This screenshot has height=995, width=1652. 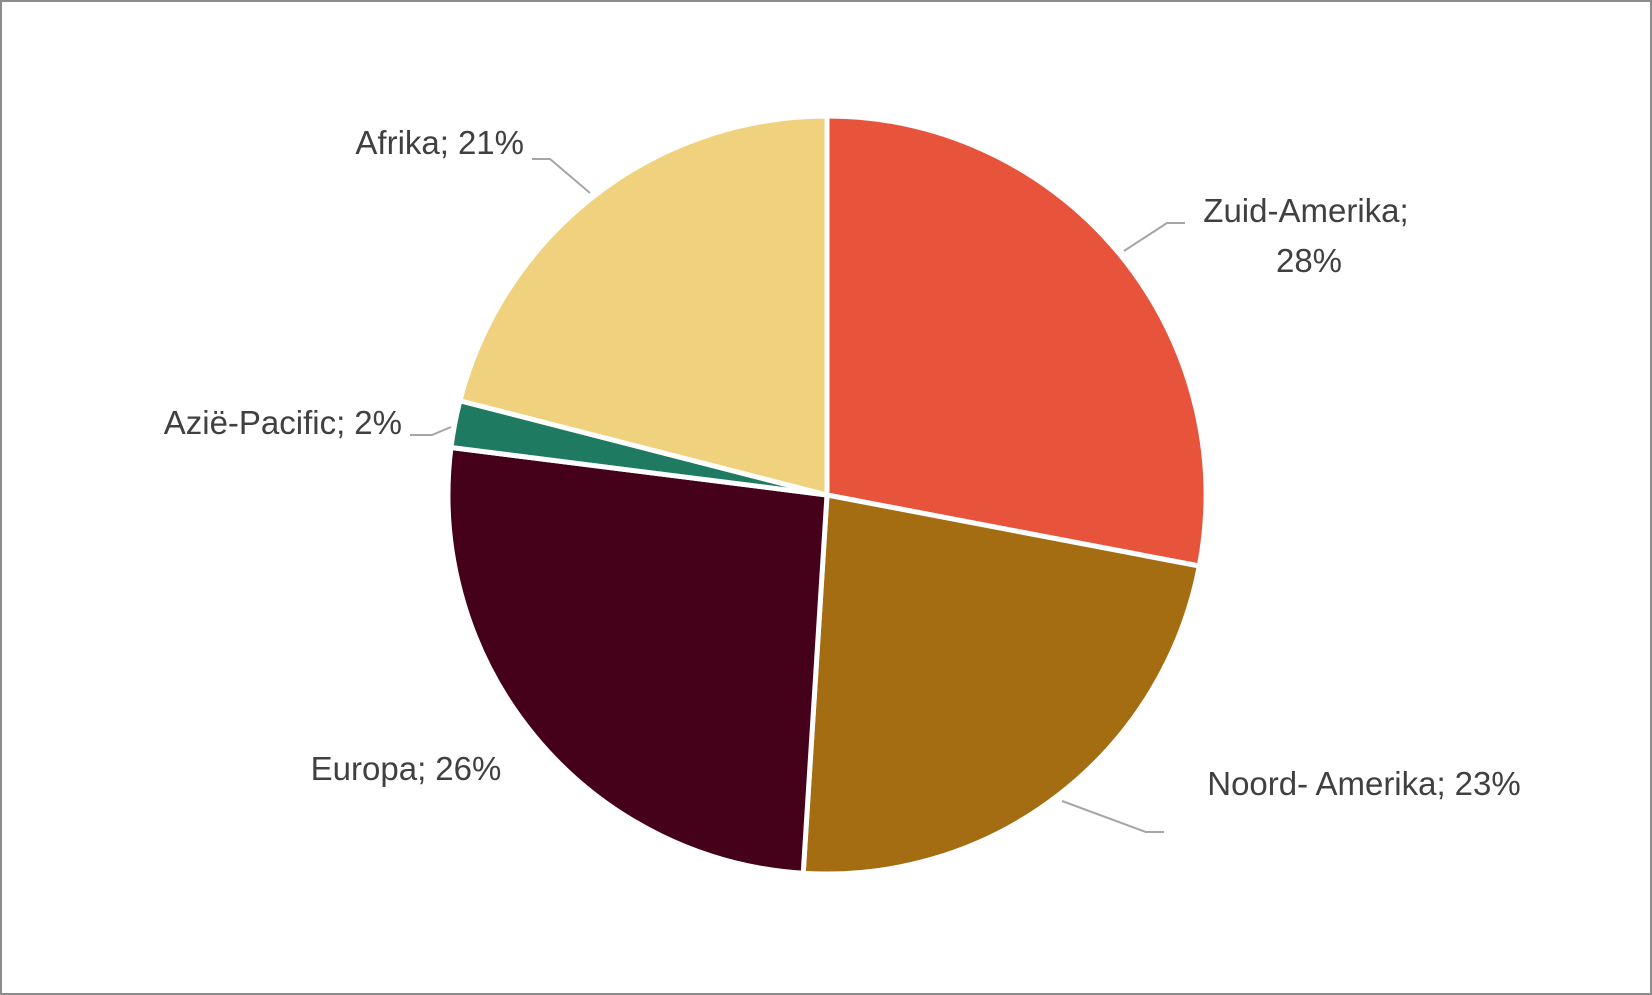 I want to click on data-label: Azië-Pacific; 2%, so click(x=283, y=422).